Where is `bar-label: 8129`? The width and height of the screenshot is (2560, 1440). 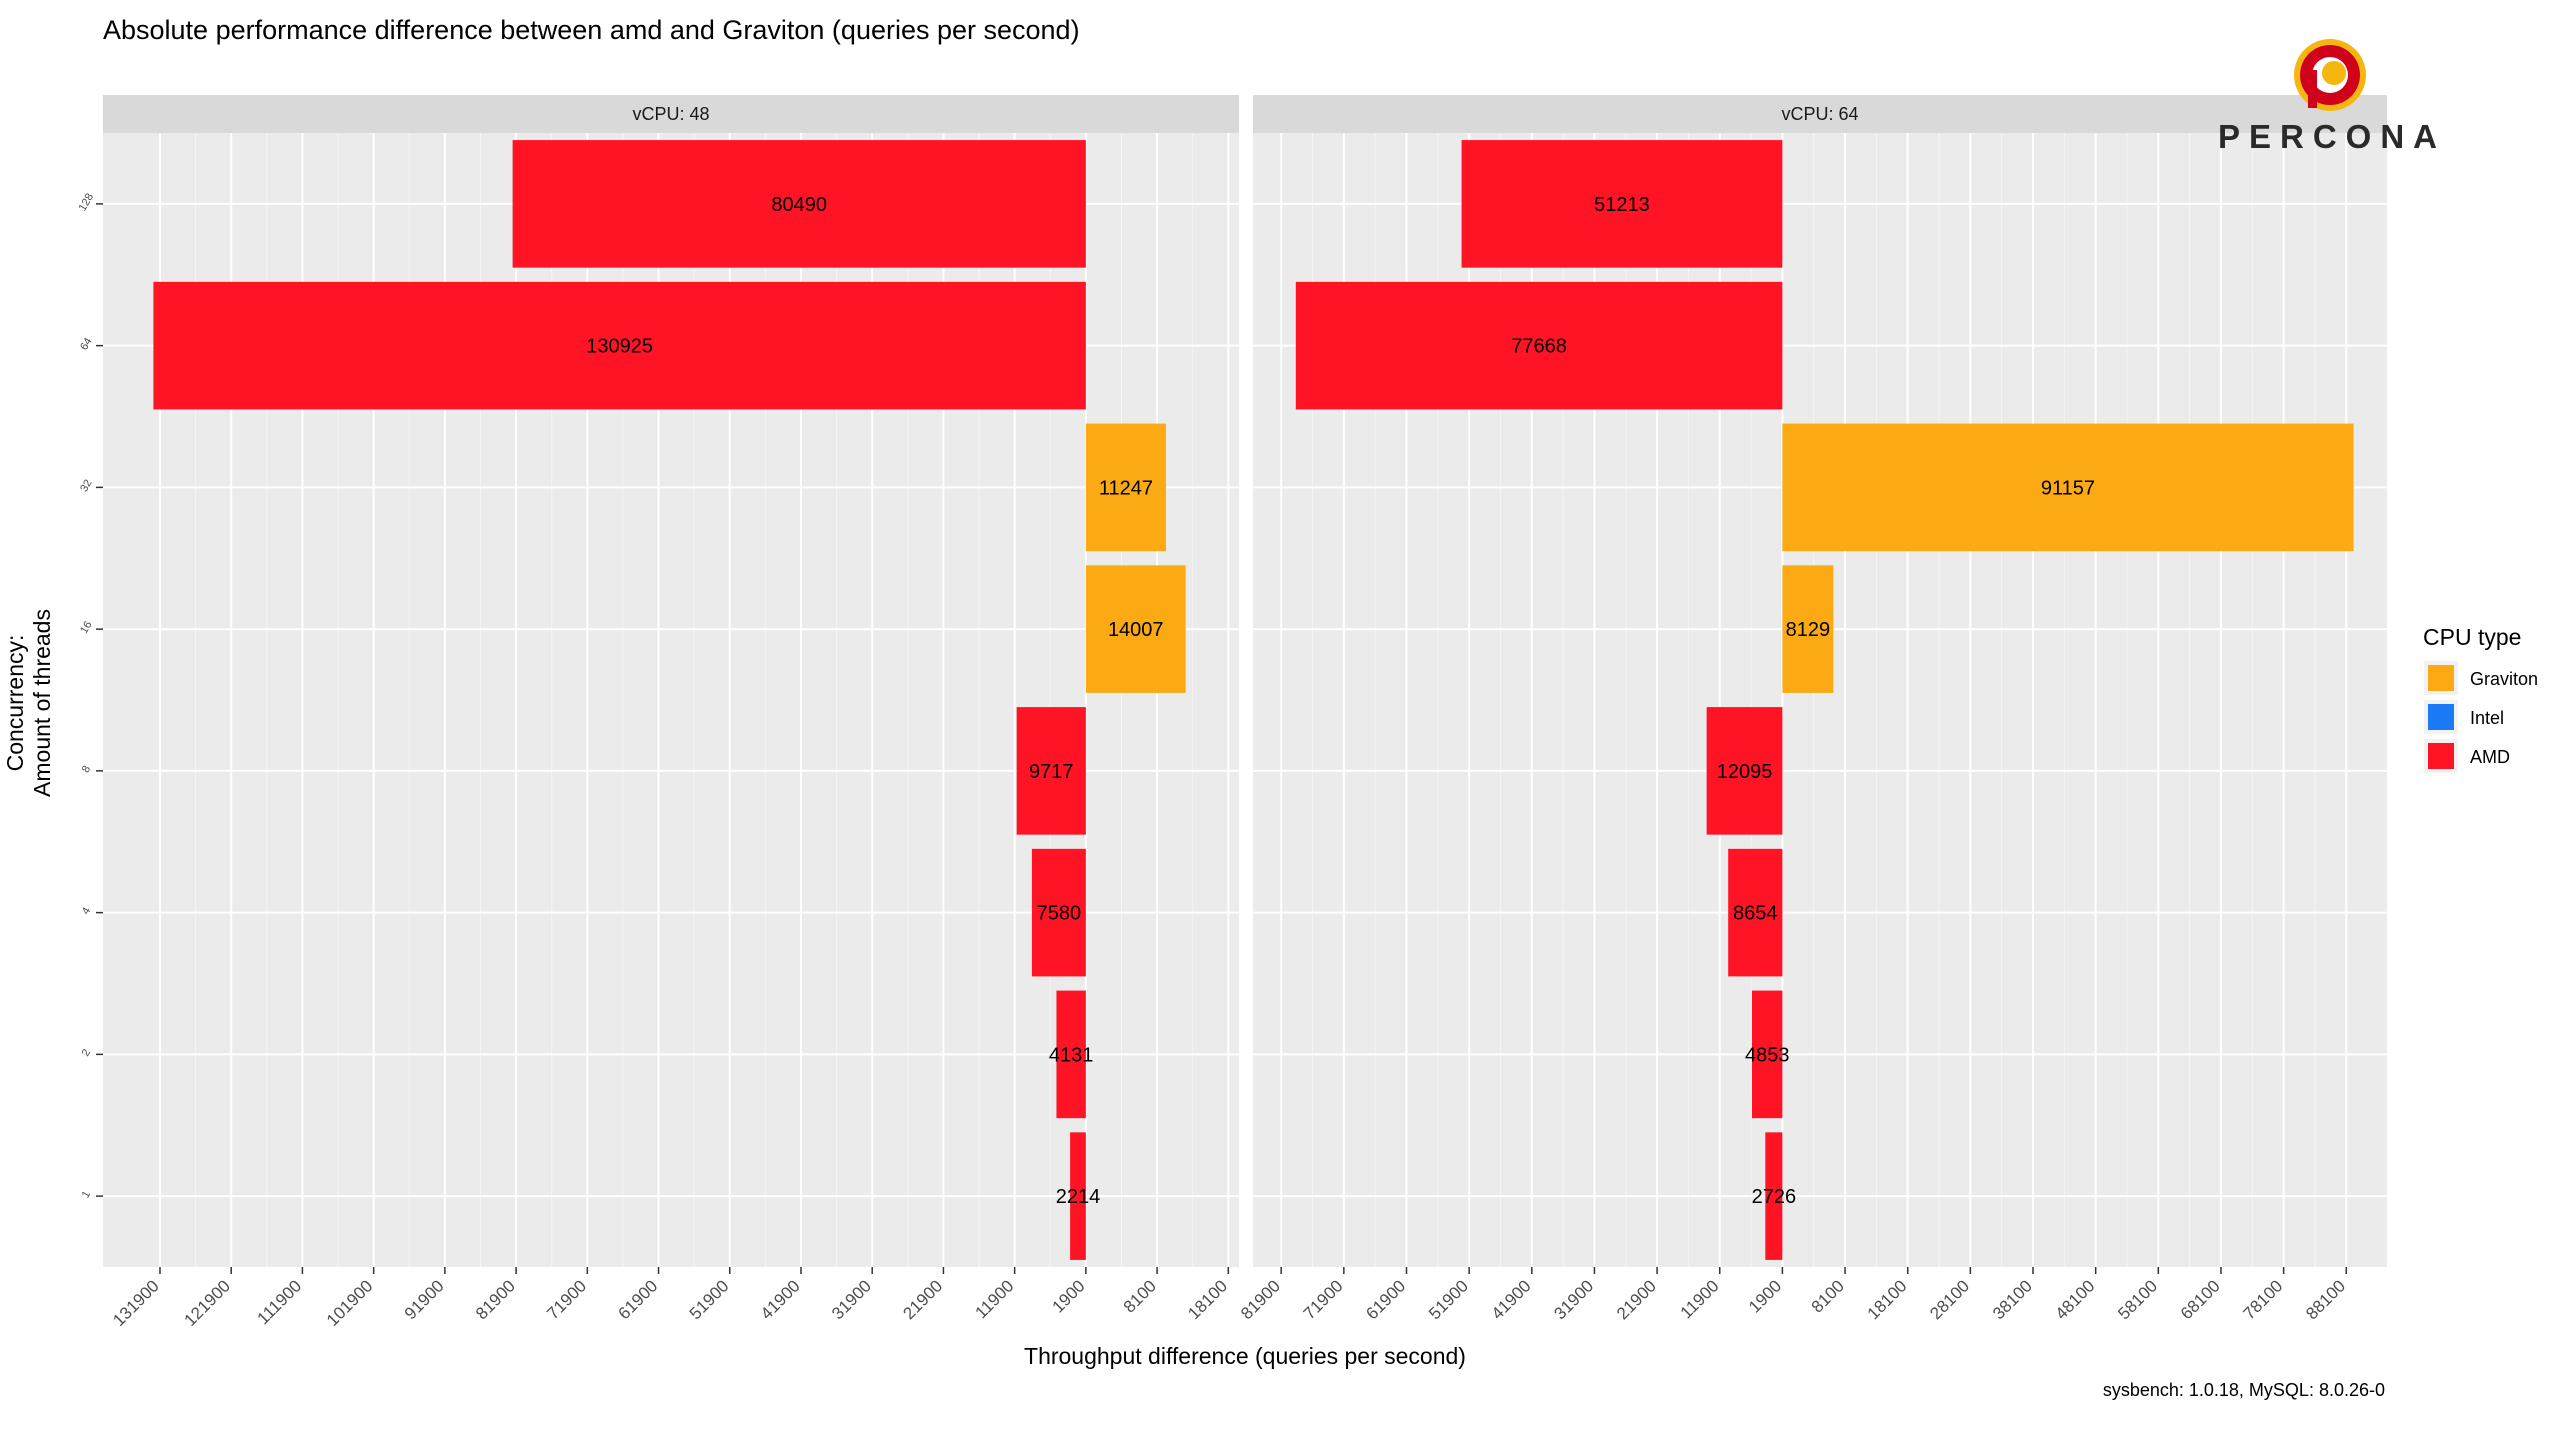 bar-label: 8129 is located at coordinates (1808, 630).